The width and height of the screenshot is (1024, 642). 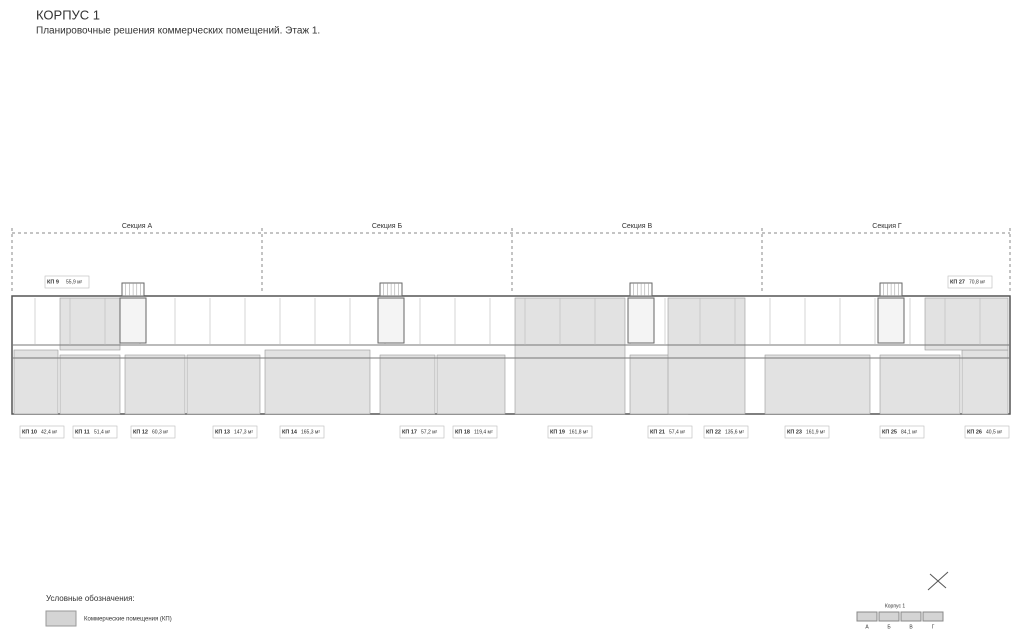 What do you see at coordinates (140, 432) in the screenshot?
I see `unit-label: КП 12` at bounding box center [140, 432].